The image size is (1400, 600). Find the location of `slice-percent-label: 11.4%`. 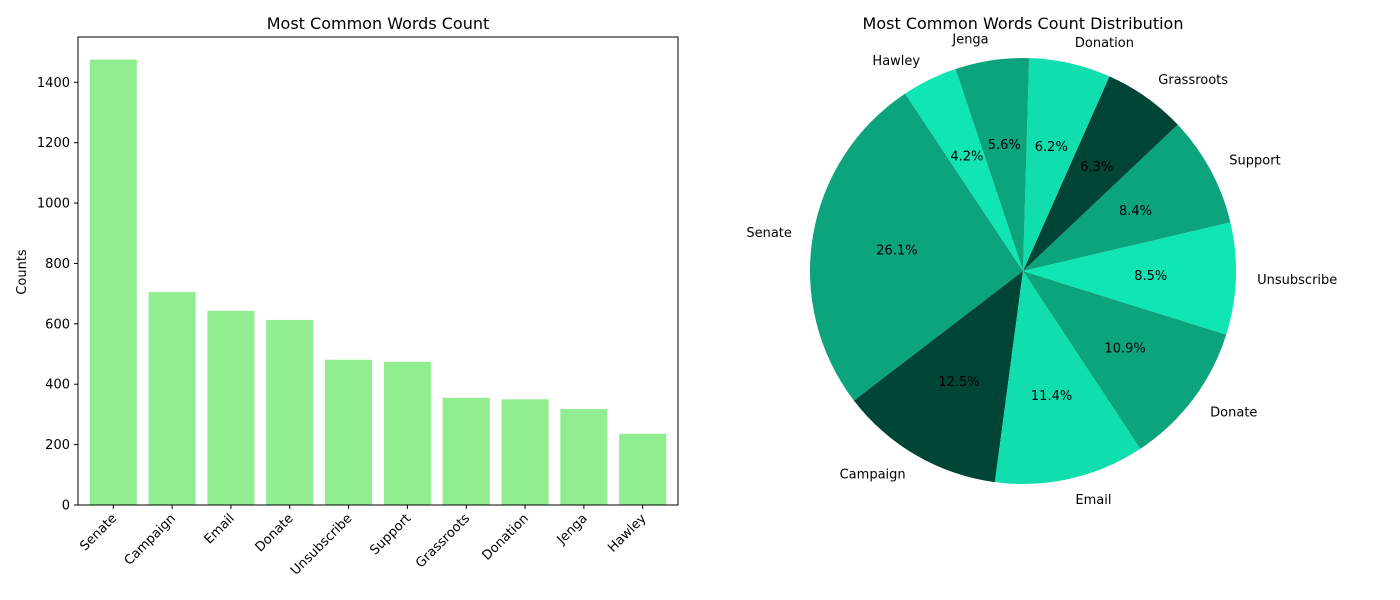

slice-percent-label: 11.4% is located at coordinates (1051, 396).